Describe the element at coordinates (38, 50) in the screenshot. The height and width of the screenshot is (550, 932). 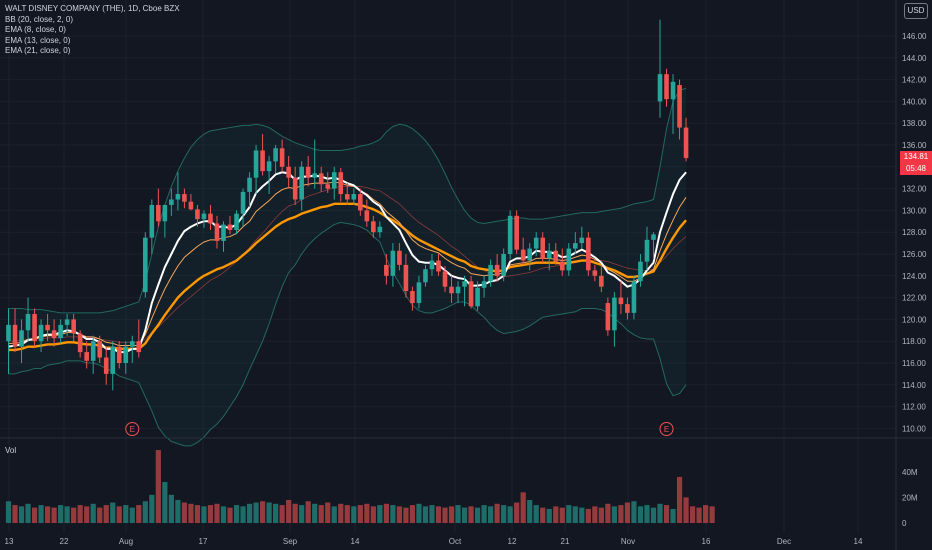
I see `legend-ema21: EMA (21, close, 0)` at that location.